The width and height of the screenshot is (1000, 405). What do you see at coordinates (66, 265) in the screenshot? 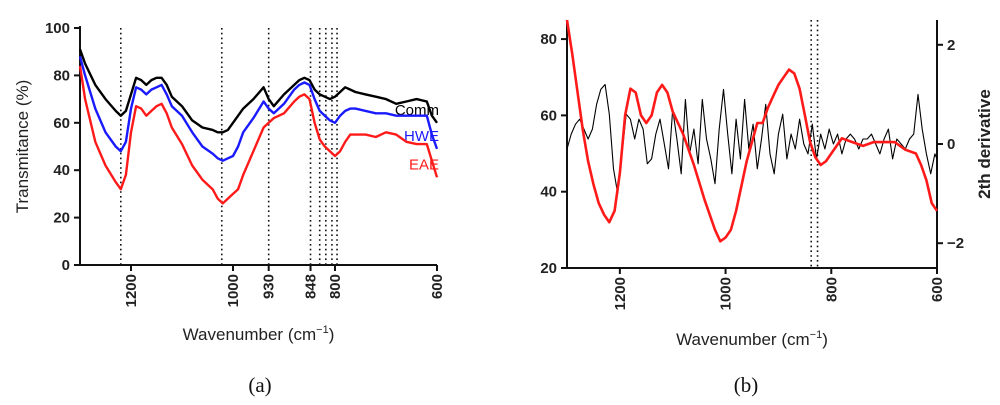
I see `y-tick-label: 0` at bounding box center [66, 265].